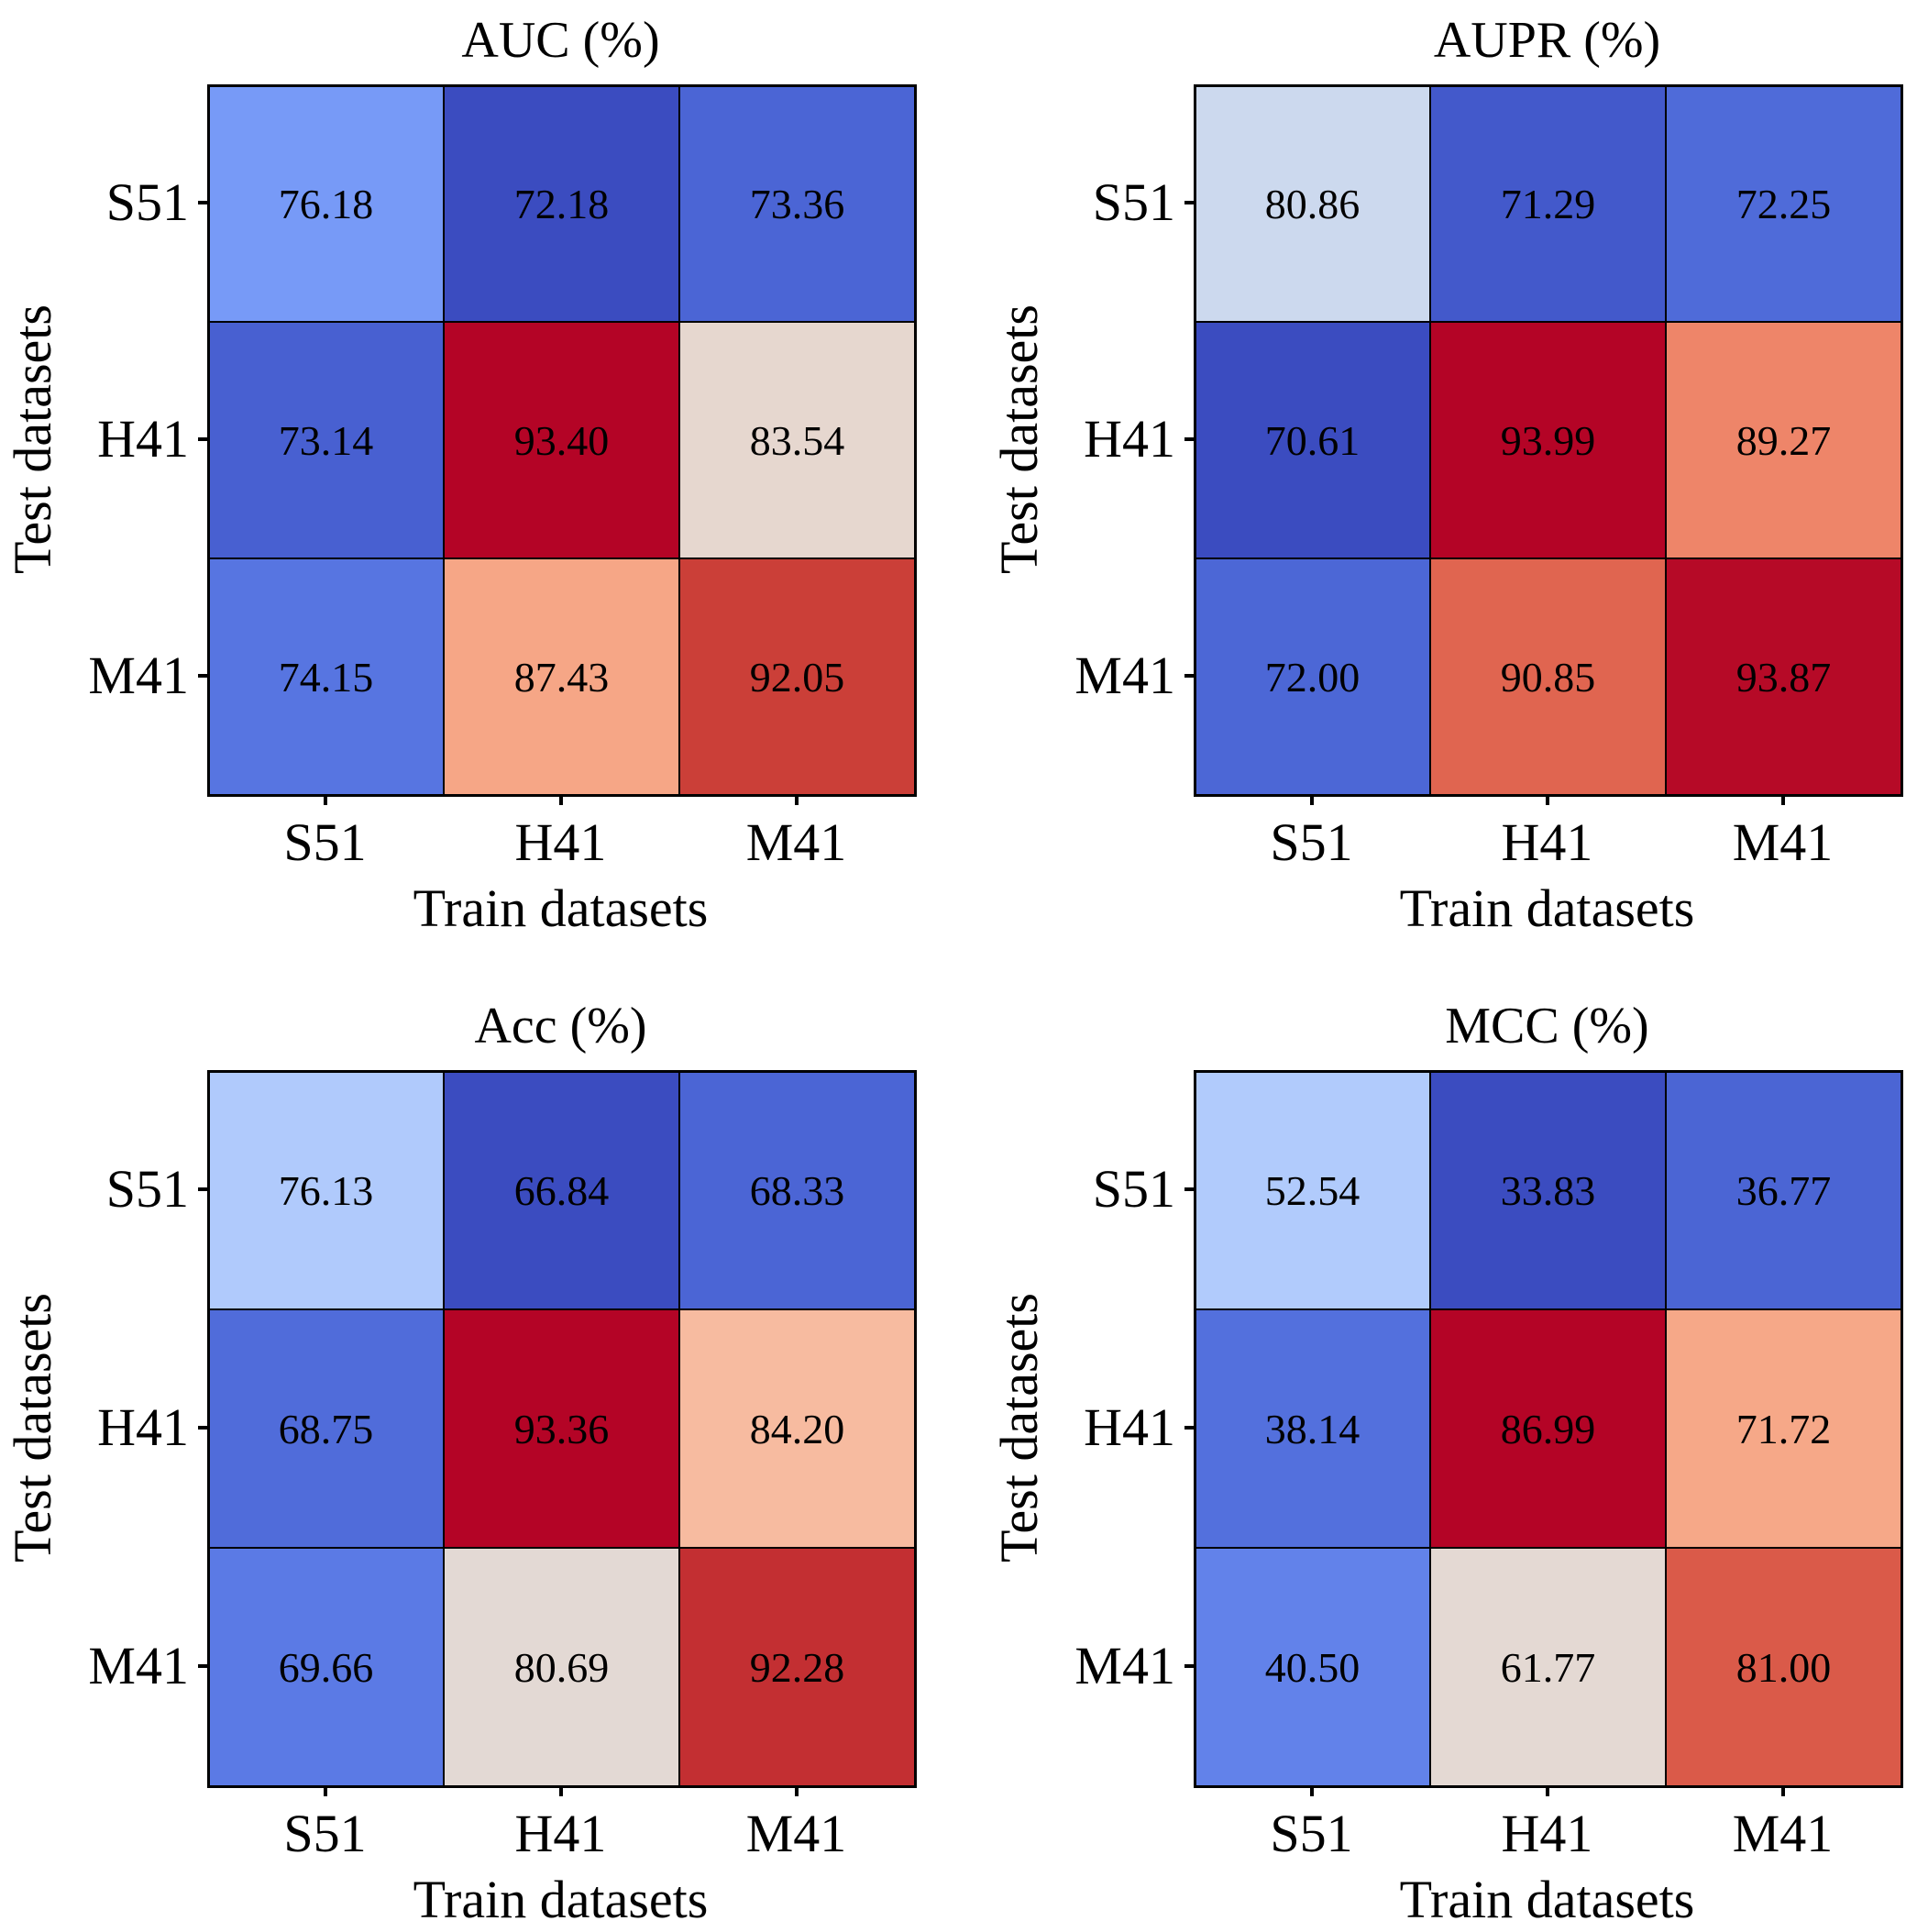 The height and width of the screenshot is (1932, 1906). Describe the element at coordinates (560, 1026) in the screenshot. I see `panel-title: Acc (%)` at that location.